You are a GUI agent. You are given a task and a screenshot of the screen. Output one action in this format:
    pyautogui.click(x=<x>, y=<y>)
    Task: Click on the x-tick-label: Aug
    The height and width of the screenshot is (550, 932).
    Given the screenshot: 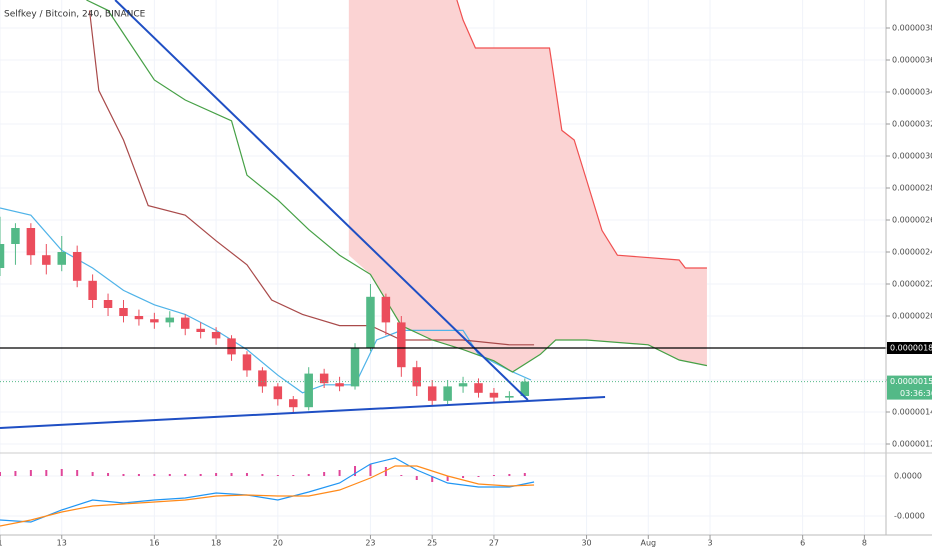 What is the action you would take?
    pyautogui.click(x=648, y=543)
    